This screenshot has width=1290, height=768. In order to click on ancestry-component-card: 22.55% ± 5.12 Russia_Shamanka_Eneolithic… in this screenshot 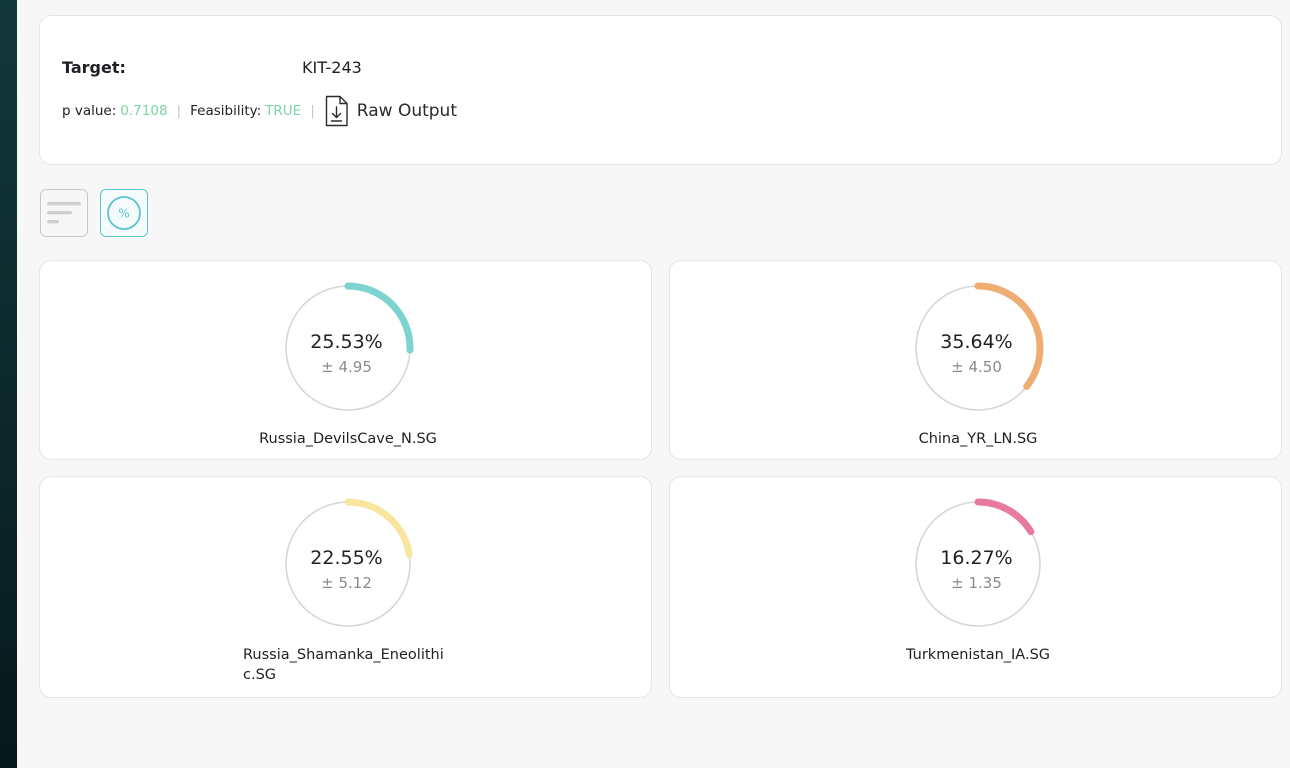, I will do `click(345, 587)`.